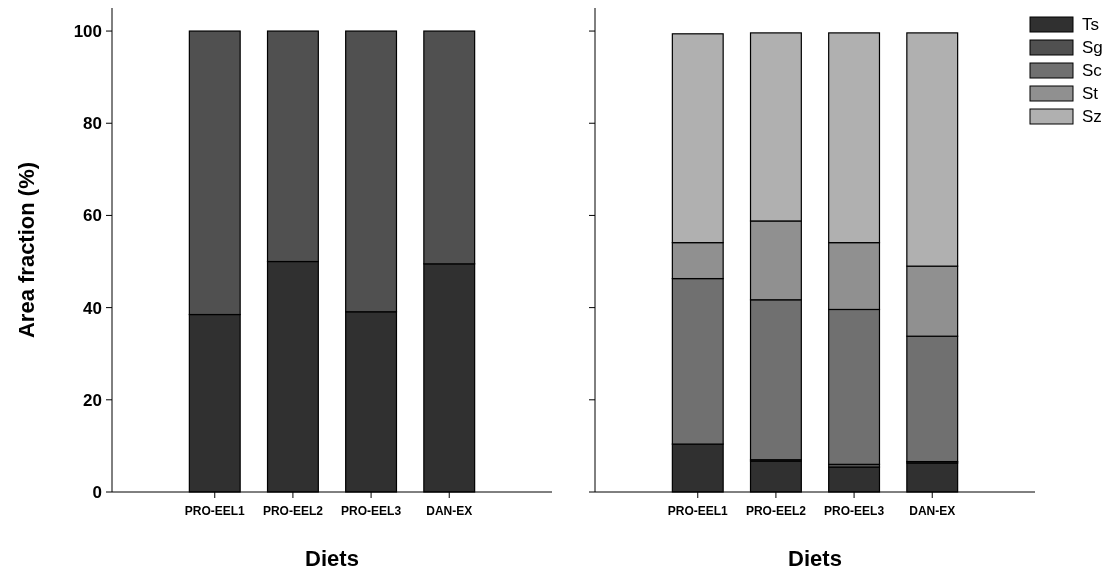 This screenshot has height=579, width=1106. Describe the element at coordinates (92, 308) in the screenshot. I see `y-tick-label: 40` at that location.